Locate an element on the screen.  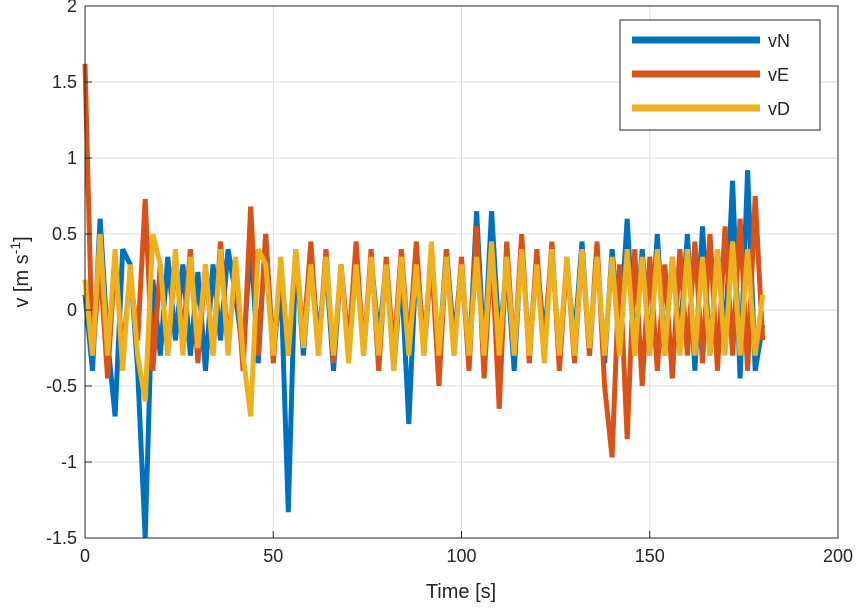
x-tick-label: 150 is located at coordinates (650, 556).